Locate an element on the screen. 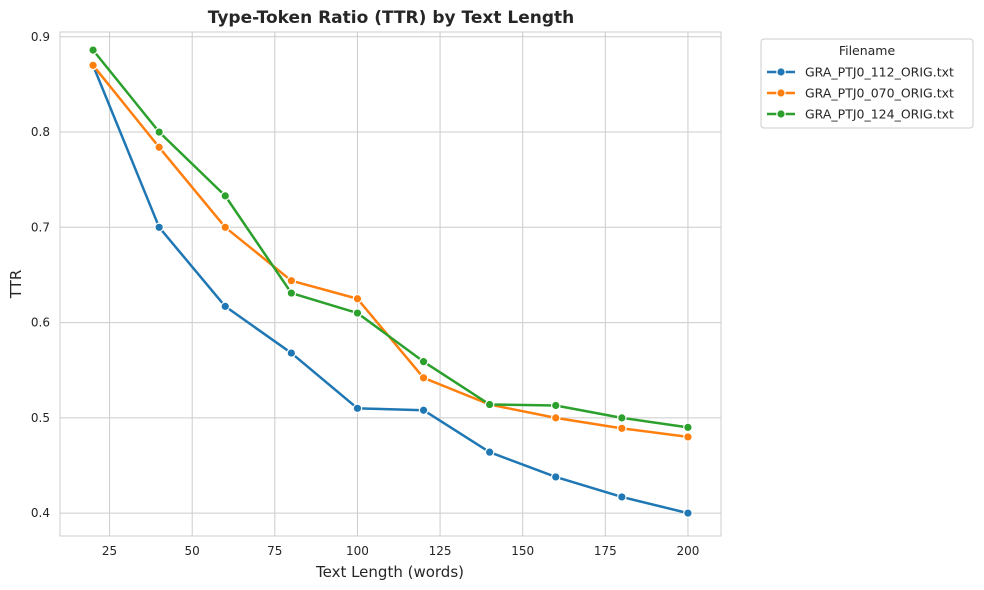  y-axis-label: TTR is located at coordinates (16, 284).